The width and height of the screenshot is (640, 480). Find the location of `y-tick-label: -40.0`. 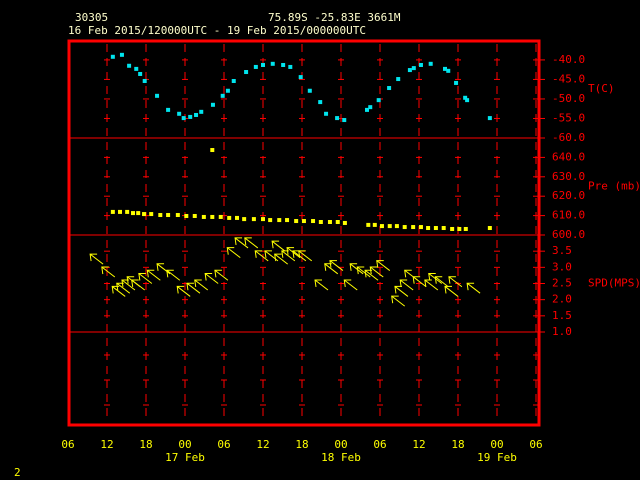

y-tick-label: -40.0 is located at coordinates (568, 59).